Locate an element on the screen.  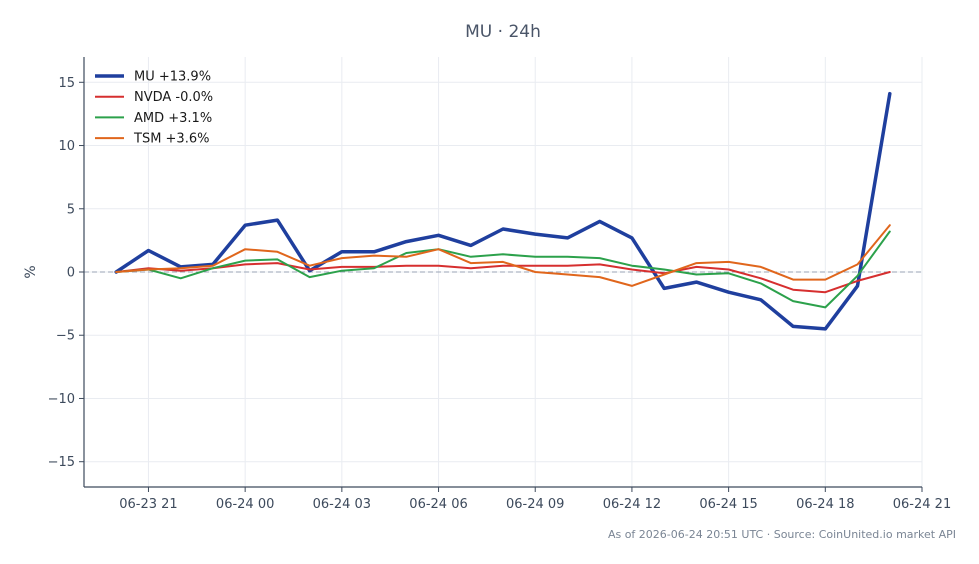
x-tick-label: 06-24 03 is located at coordinates (342, 504).